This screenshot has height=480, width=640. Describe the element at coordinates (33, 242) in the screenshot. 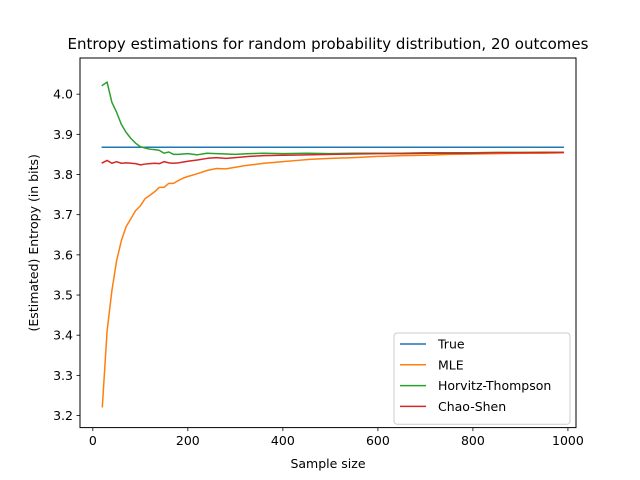

I see `y-axis-label: (Estimated) Entropy (in bits)` at that location.